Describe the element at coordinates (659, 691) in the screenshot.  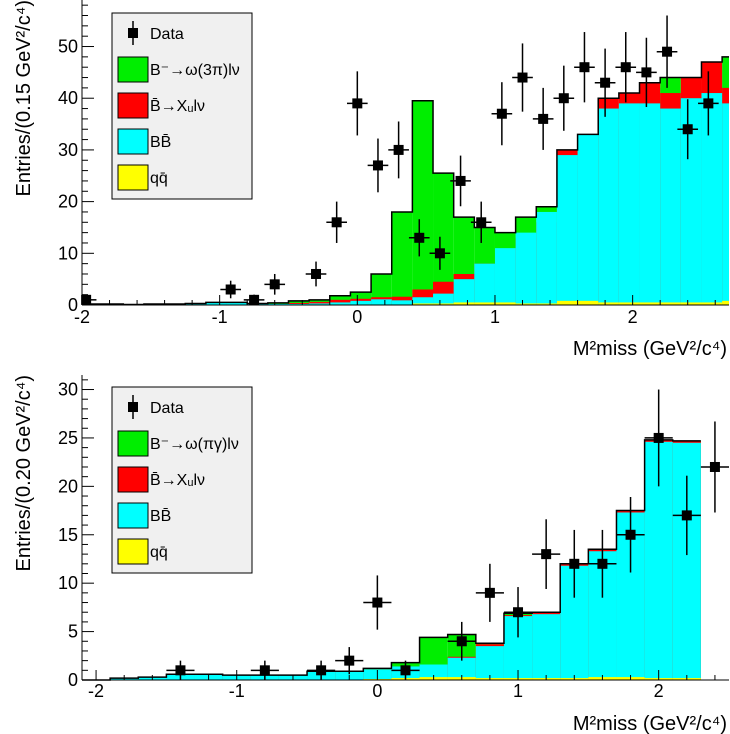
I see `chart1-x-tick-label: 2` at that location.